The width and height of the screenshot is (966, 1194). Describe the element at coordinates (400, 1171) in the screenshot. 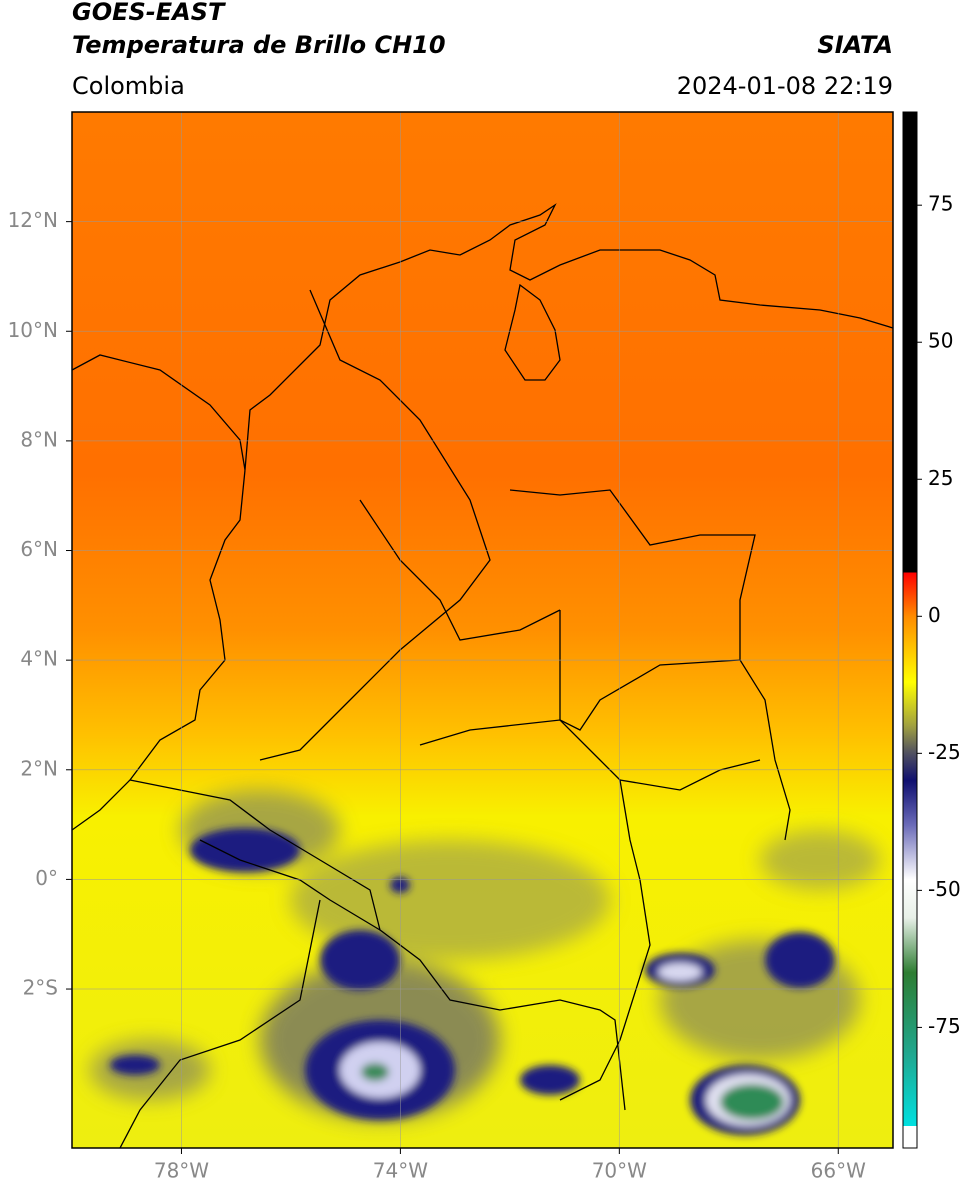

I see `x-tick-label: 74°W` at that location.